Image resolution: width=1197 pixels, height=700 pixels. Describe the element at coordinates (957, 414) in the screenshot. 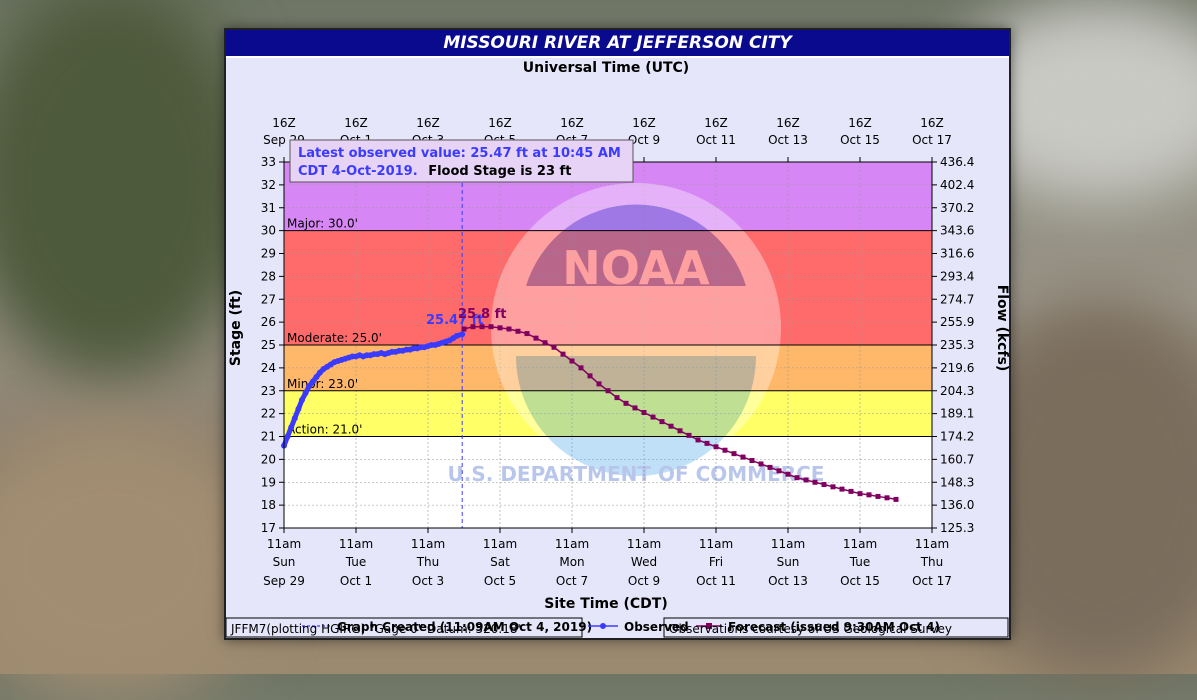

I see `flow-tick-label: 189.1` at that location.